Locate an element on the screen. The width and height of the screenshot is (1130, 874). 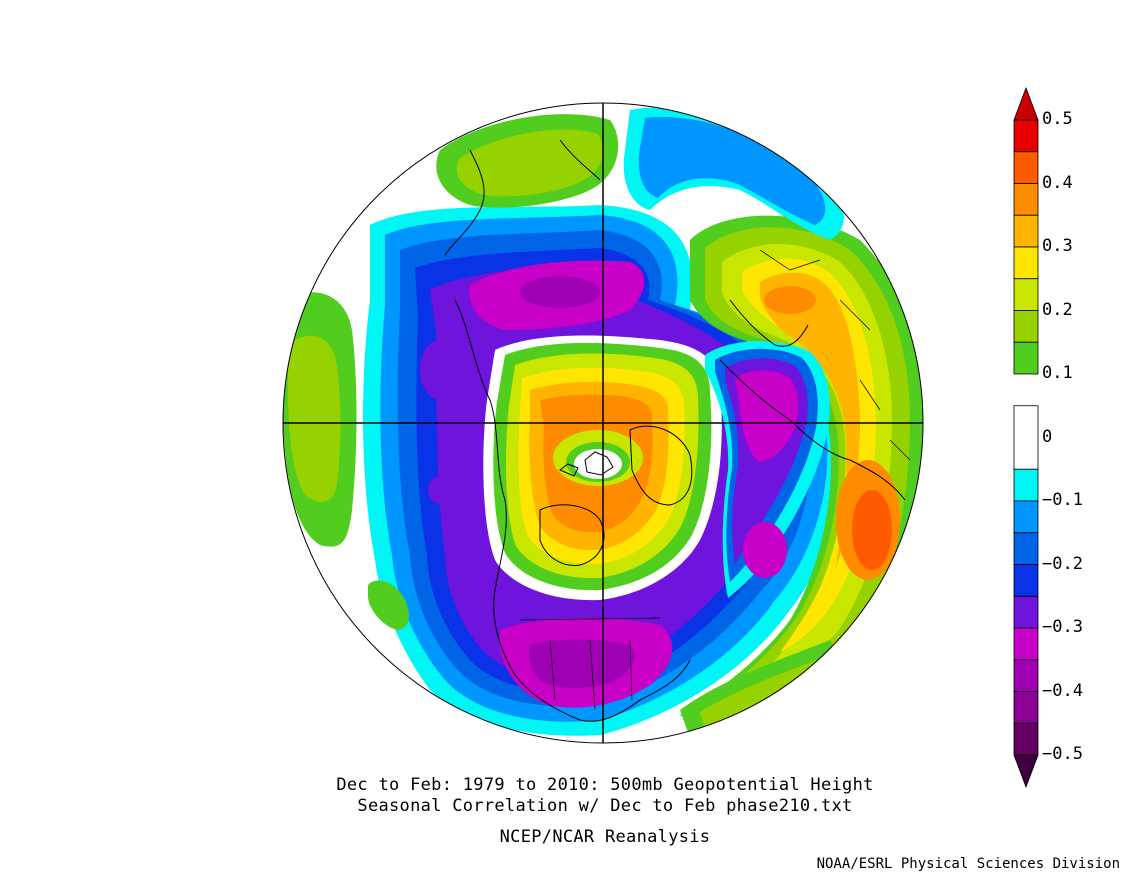
hudson-bay-coast is located at coordinates (572, 535).